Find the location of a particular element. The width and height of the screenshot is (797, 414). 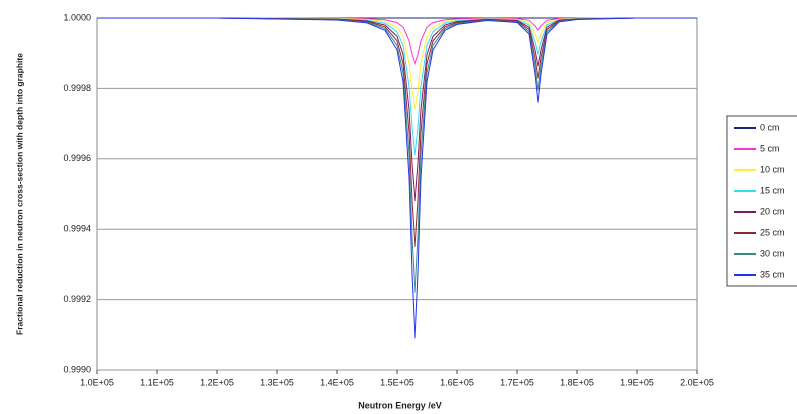

legend-label: 20 cm is located at coordinates (772, 211).